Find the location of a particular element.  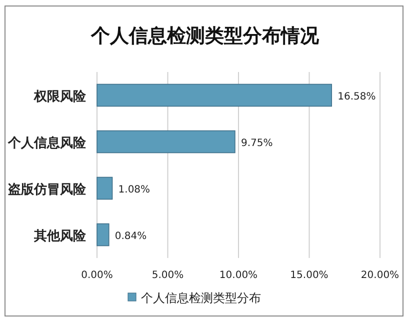

x-tick-label: 10.00% is located at coordinates (238, 275).